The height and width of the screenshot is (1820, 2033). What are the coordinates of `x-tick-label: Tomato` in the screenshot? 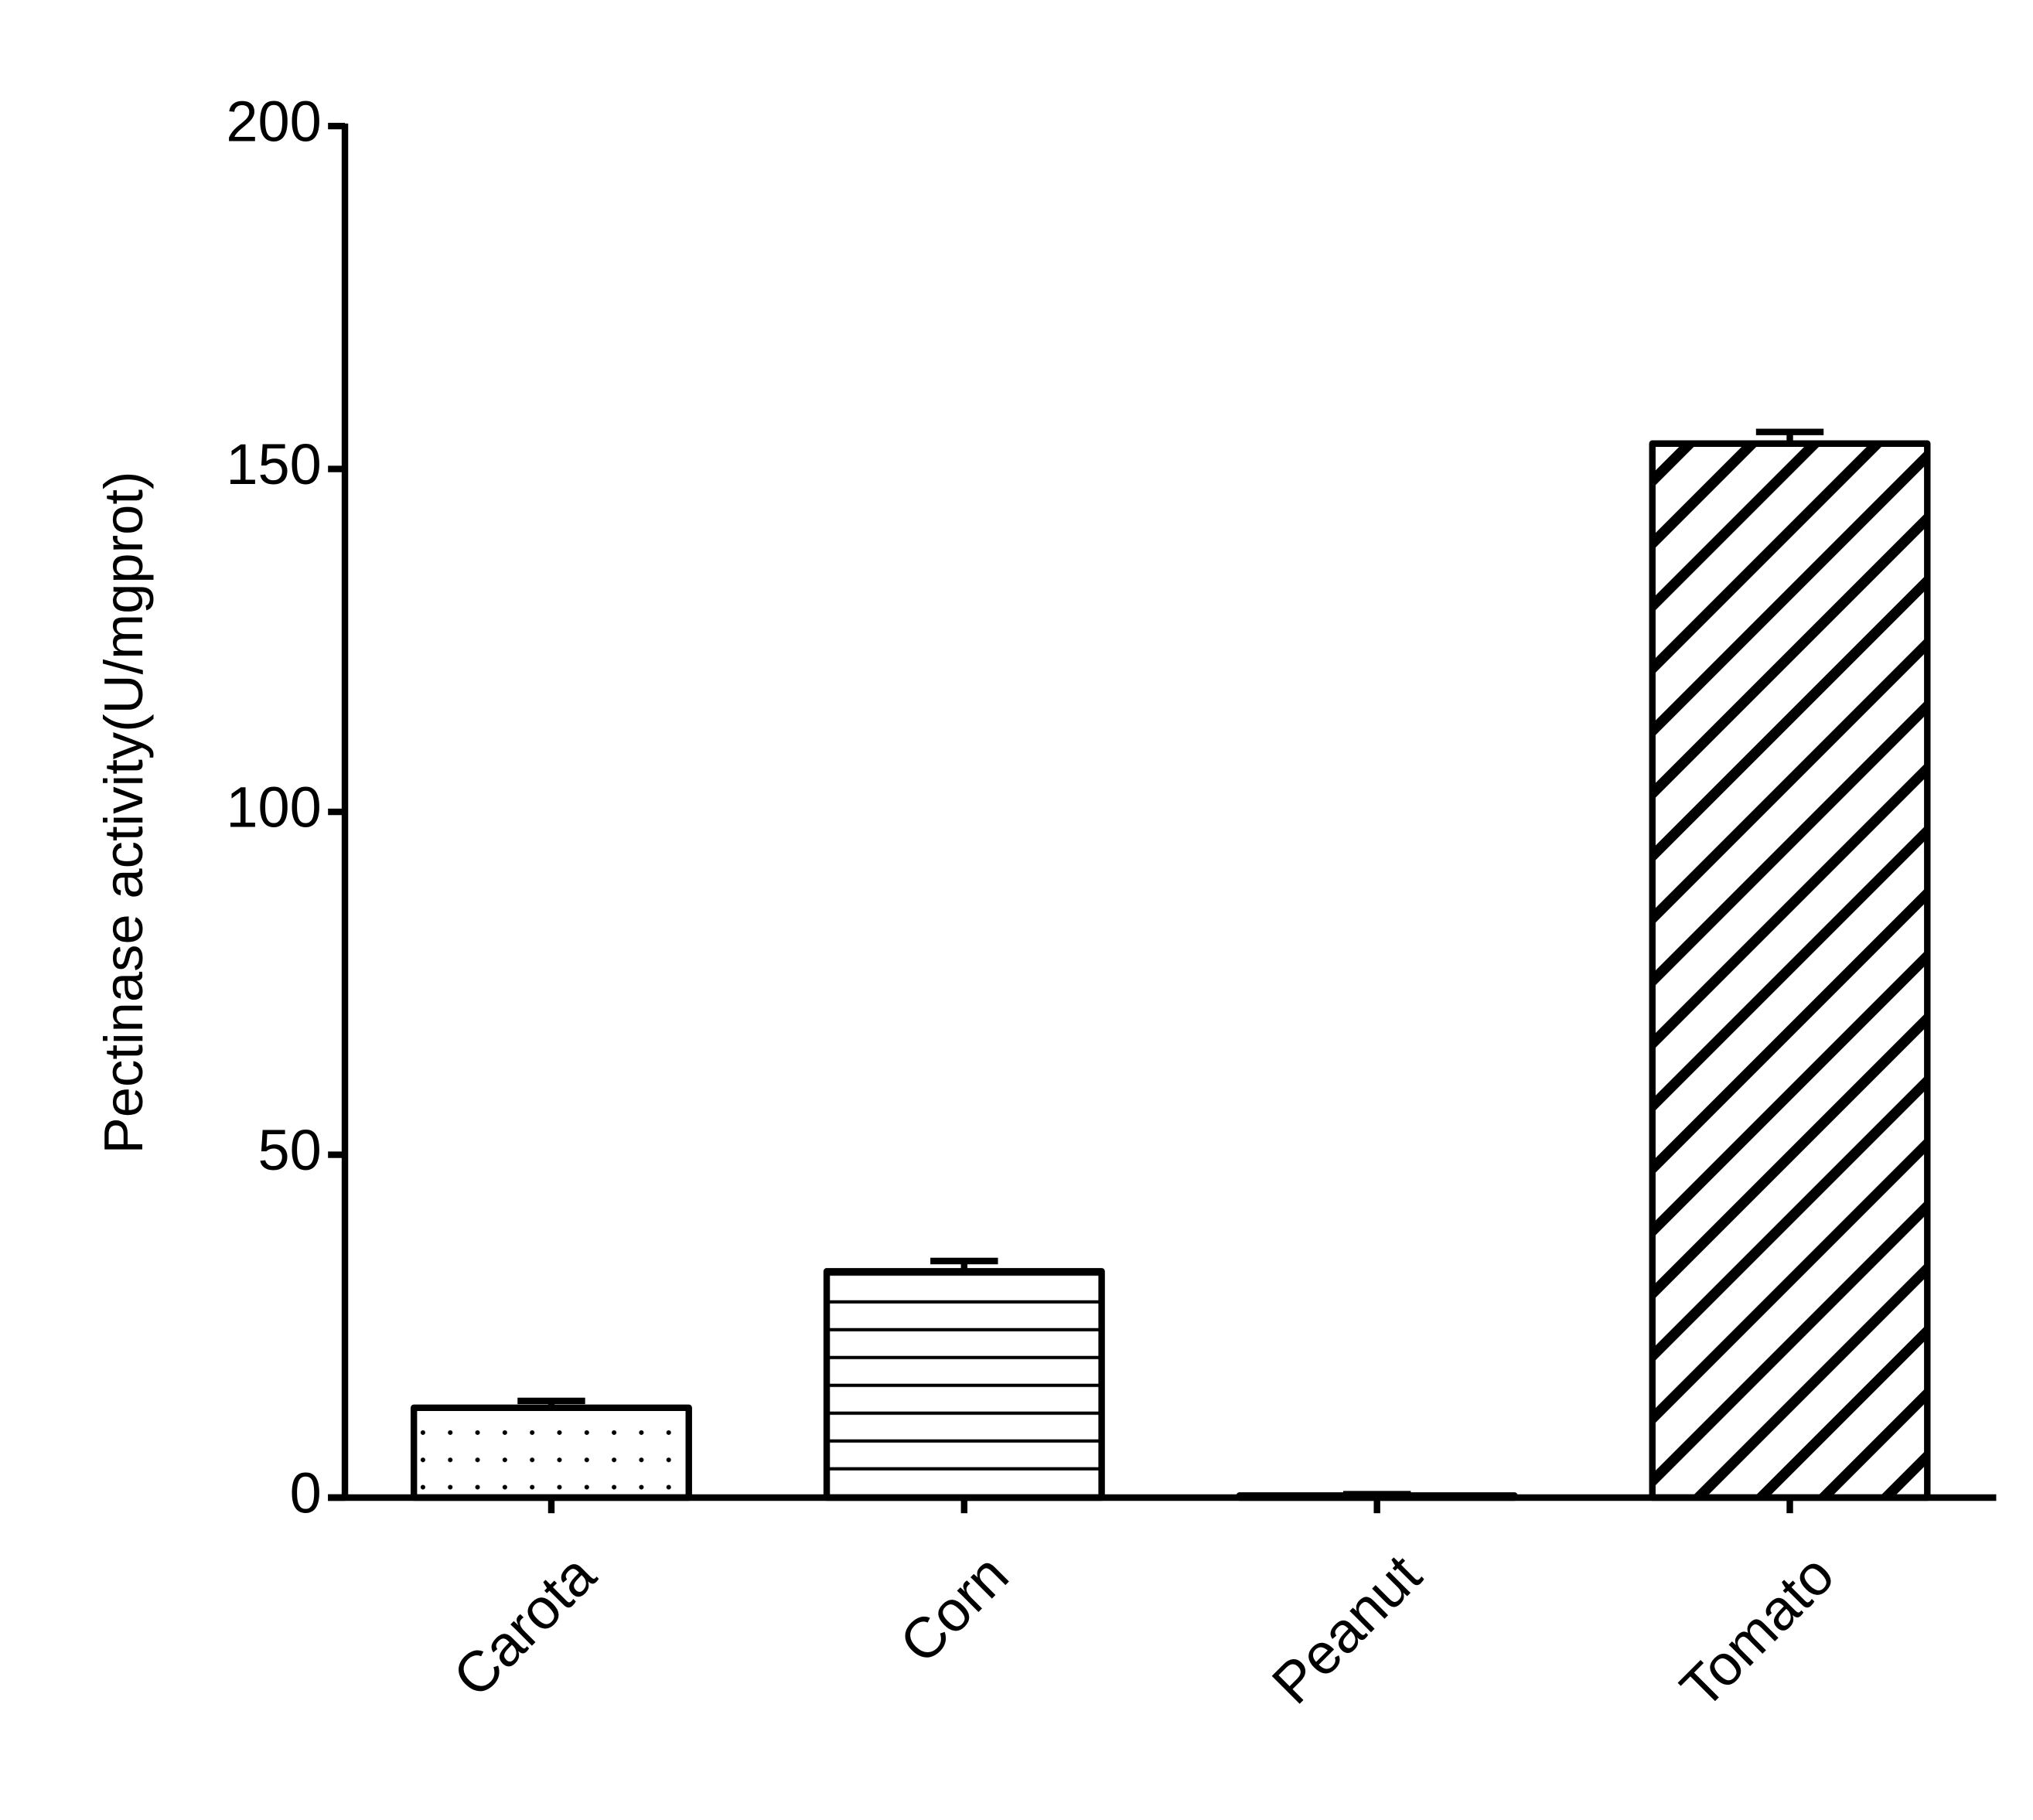 It's located at (1757, 1631).